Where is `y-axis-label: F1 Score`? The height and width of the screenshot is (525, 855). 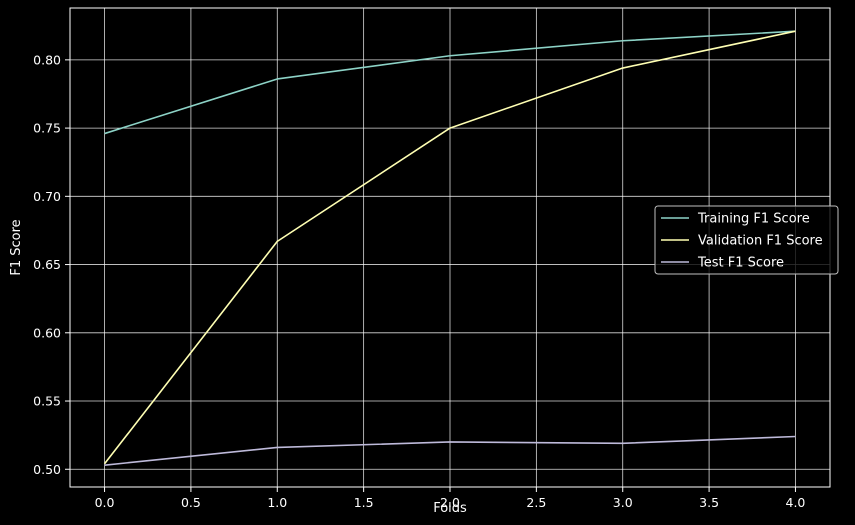
y-axis-label: F1 Score is located at coordinates (16, 247).